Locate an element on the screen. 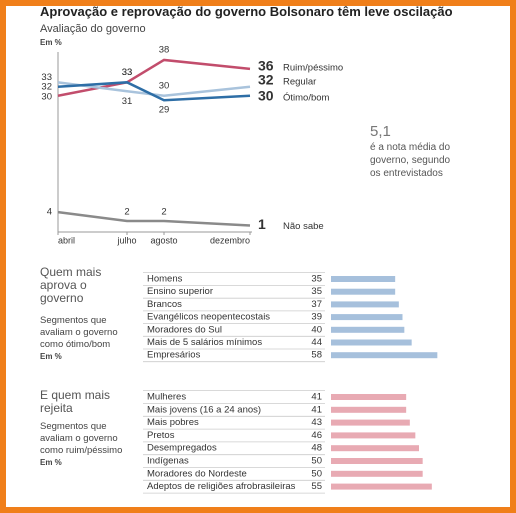  value-label: 58 is located at coordinates (316, 355).